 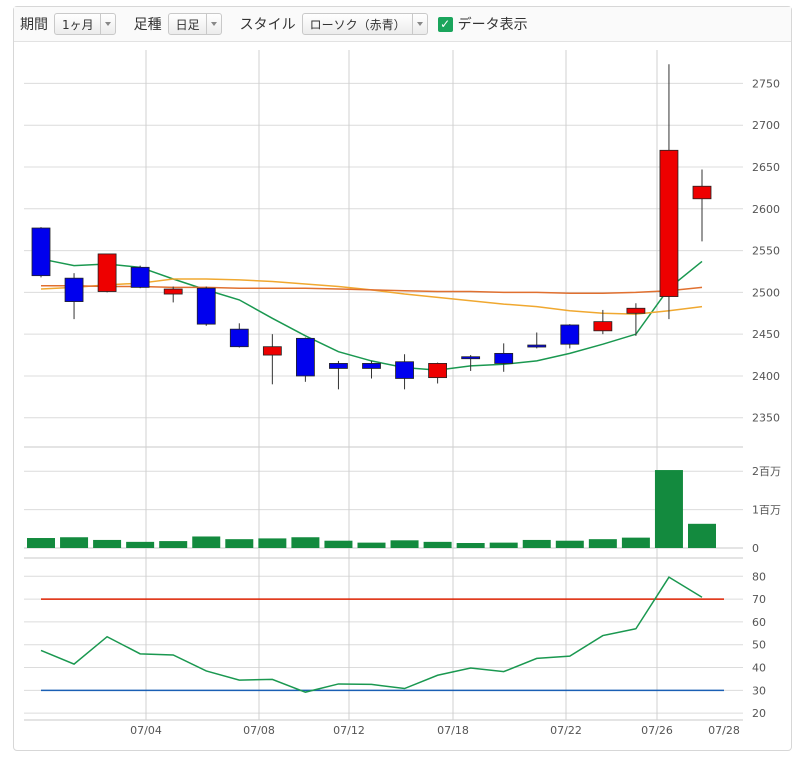 What do you see at coordinates (349, 730) in the screenshot?
I see `date-tick-label: 07/12` at bounding box center [349, 730].